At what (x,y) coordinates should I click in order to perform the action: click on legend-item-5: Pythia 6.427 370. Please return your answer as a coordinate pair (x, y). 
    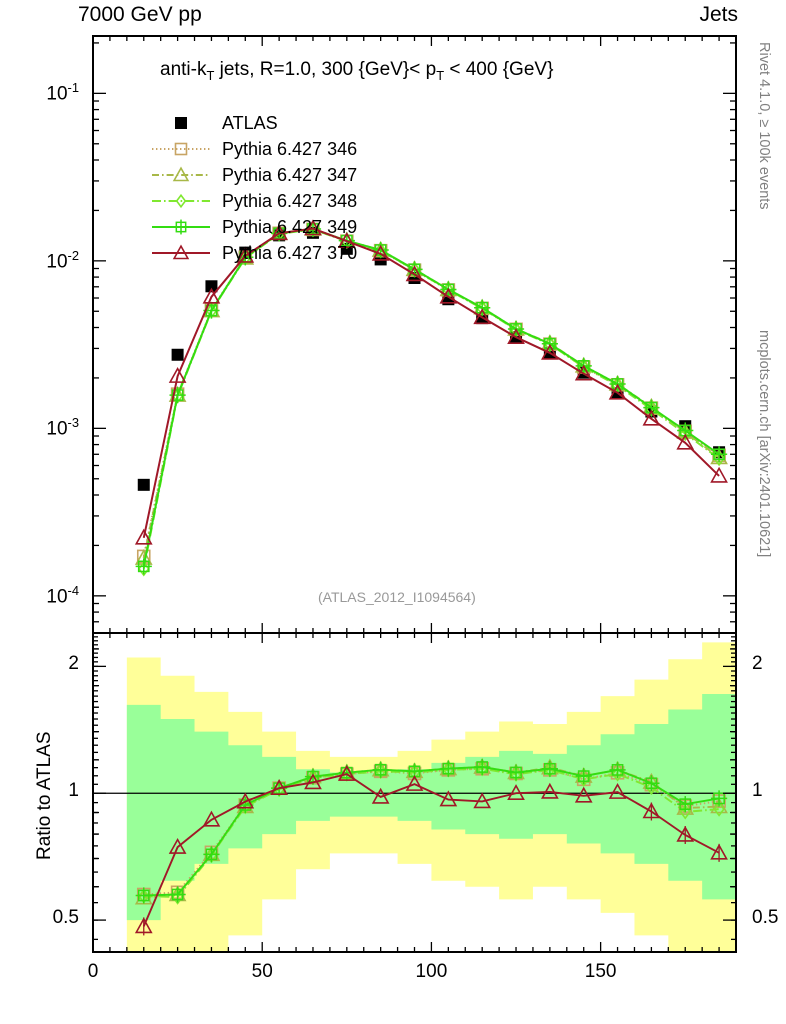
    Looking at the image, I should click on (253, 253).